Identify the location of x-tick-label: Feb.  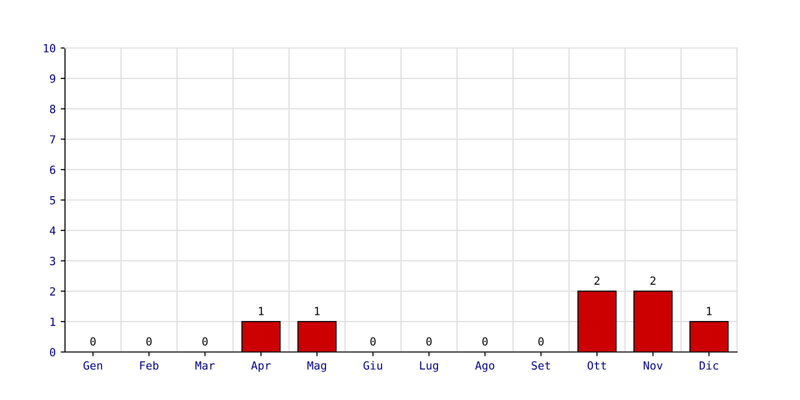
(149, 365).